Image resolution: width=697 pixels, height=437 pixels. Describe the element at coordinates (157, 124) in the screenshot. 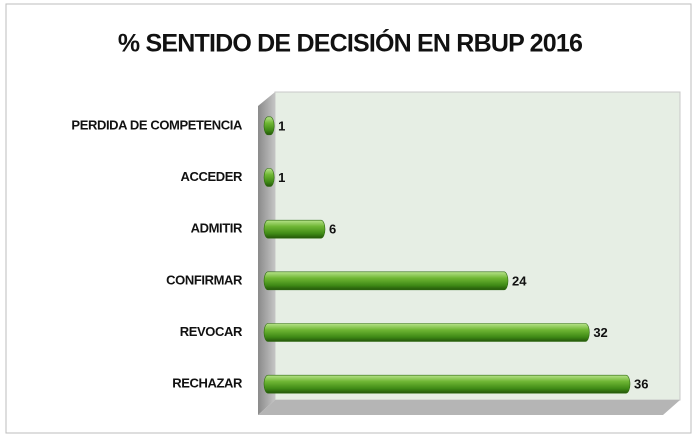

I see `category-label: PERDIDA DE COMPETENCIA` at that location.